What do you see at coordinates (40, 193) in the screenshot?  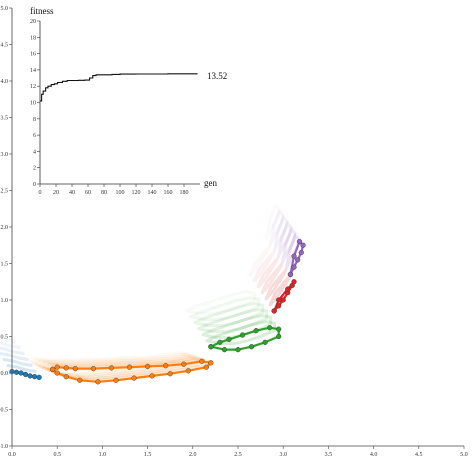 I see `inset-x-tick-label: 0` at bounding box center [40, 193].